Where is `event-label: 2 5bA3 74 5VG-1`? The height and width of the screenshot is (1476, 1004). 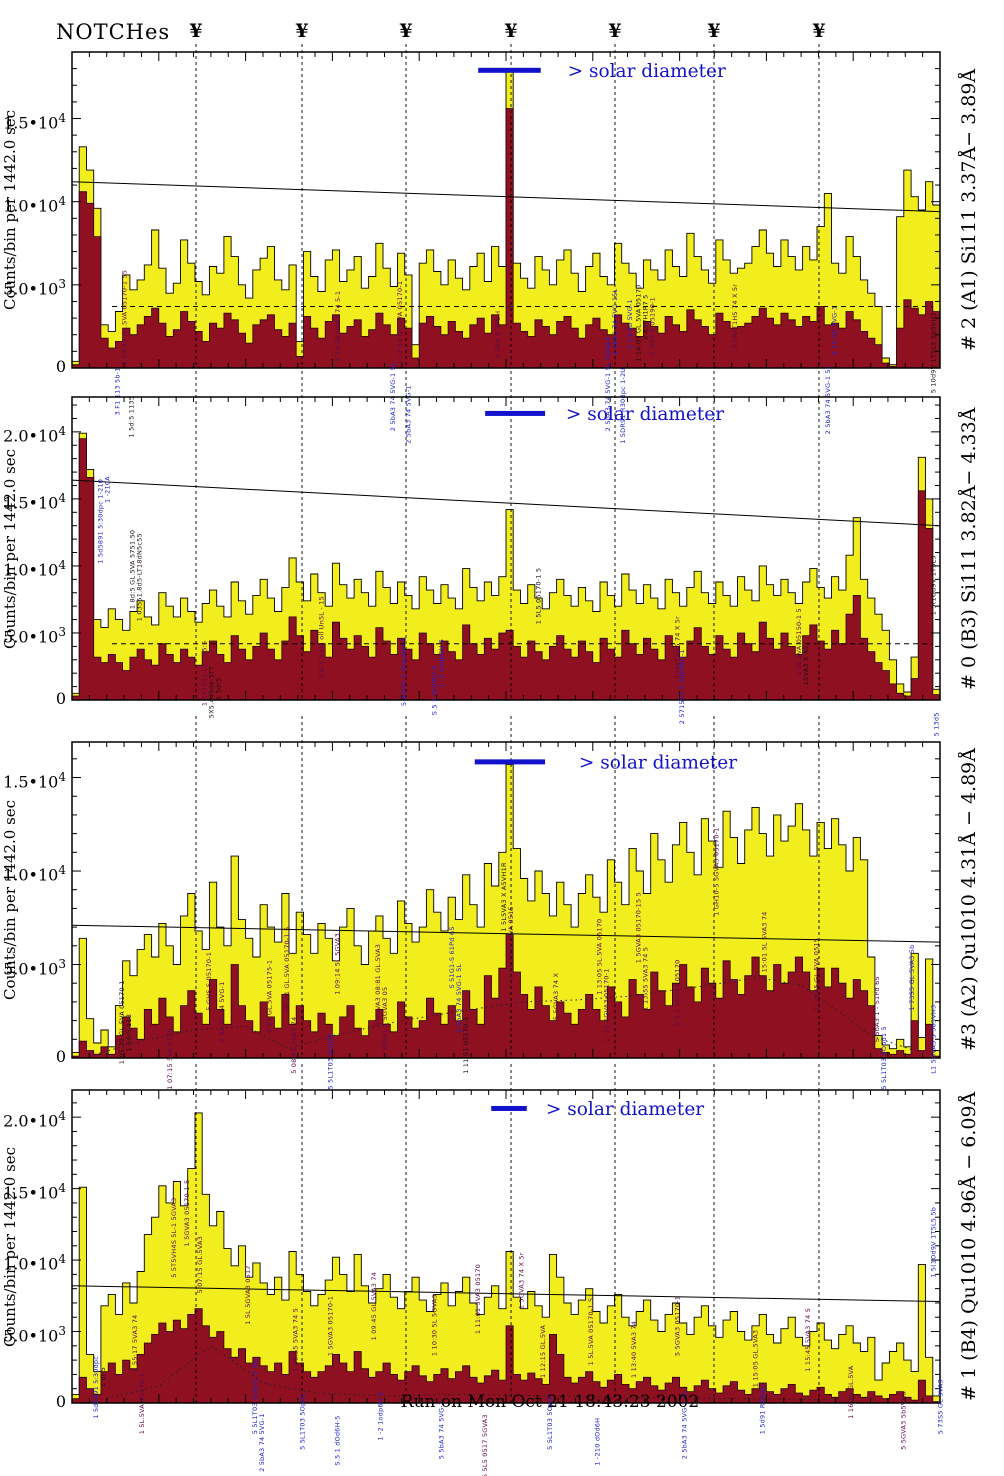
event-label: 2 5bA3 74 5VG-1 is located at coordinates (409, 414).